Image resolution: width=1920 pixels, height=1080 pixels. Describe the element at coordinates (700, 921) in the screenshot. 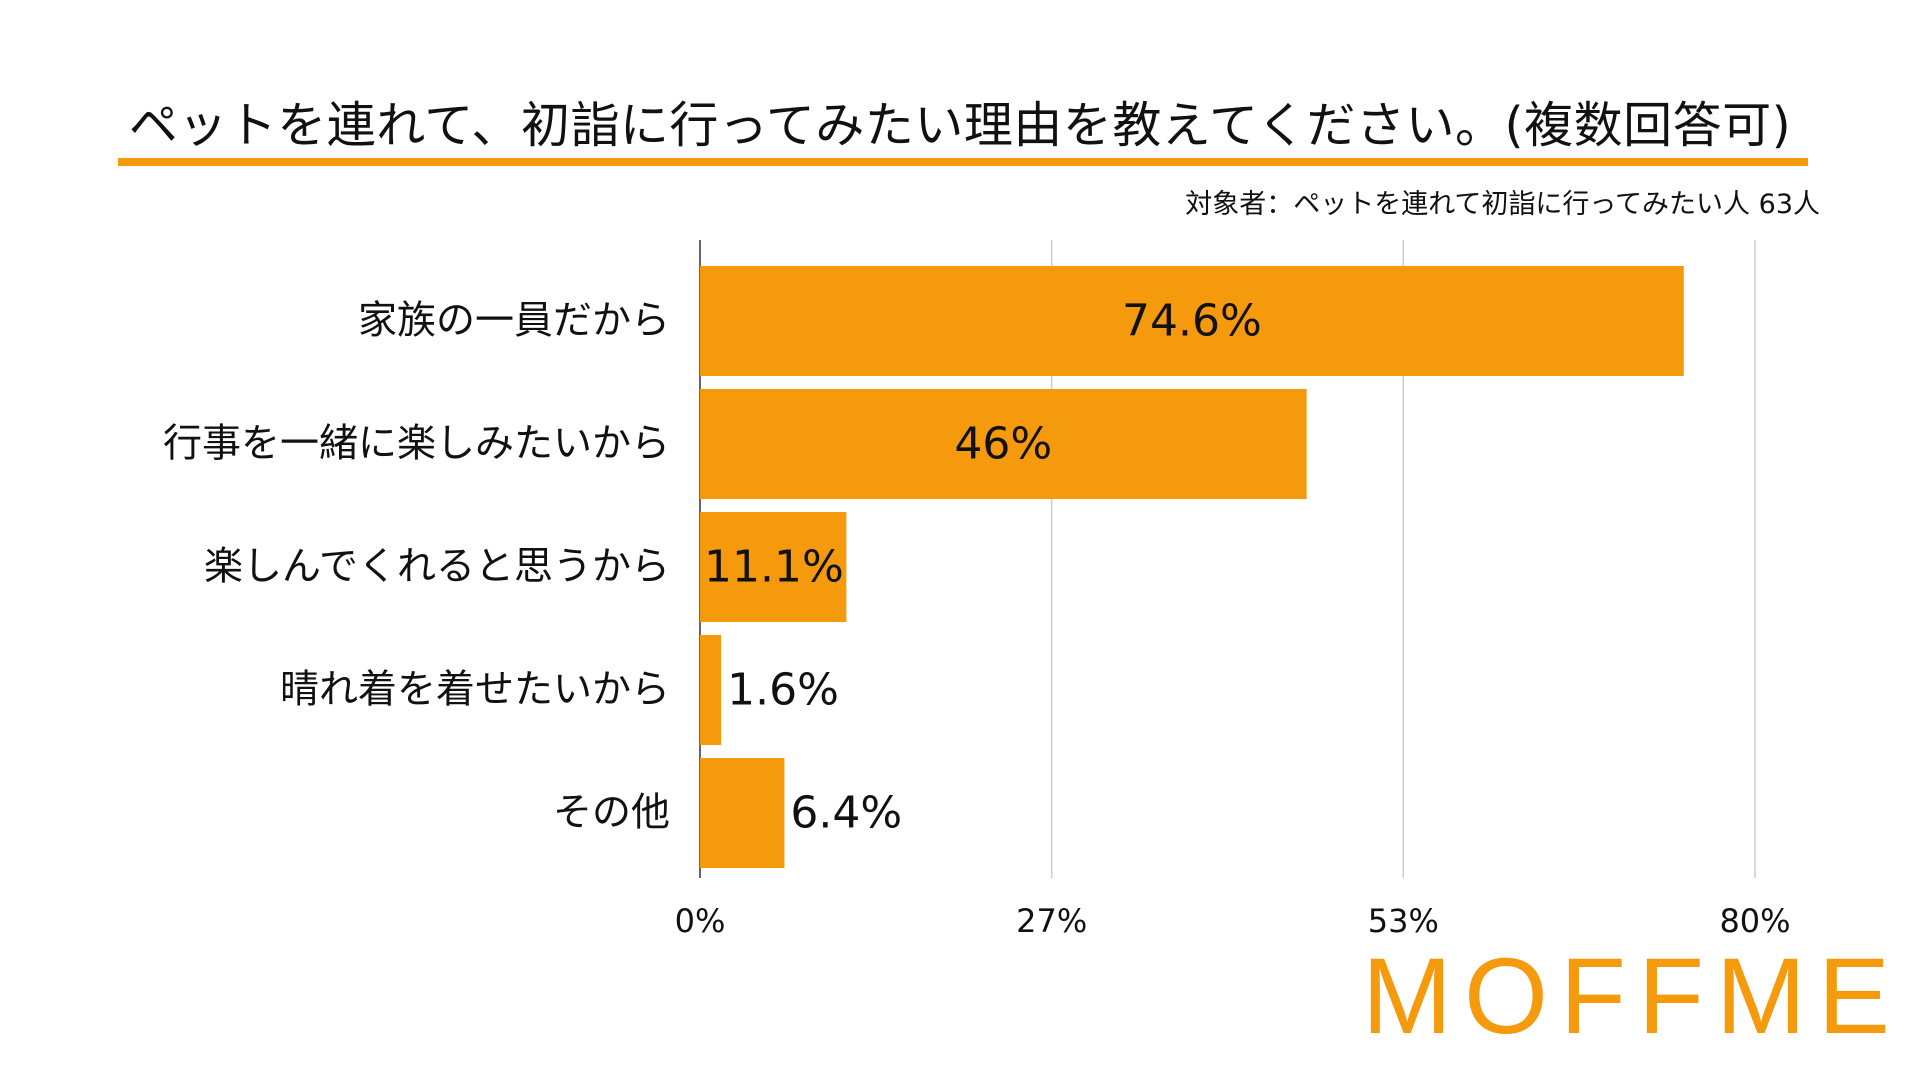

I see `x-tick-label: 0%` at that location.